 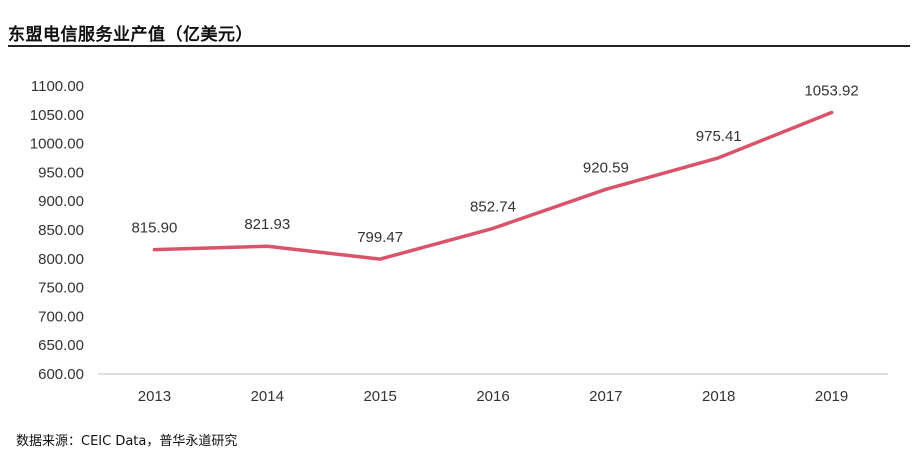 I want to click on x-tick-label: 2018, so click(x=718, y=396).